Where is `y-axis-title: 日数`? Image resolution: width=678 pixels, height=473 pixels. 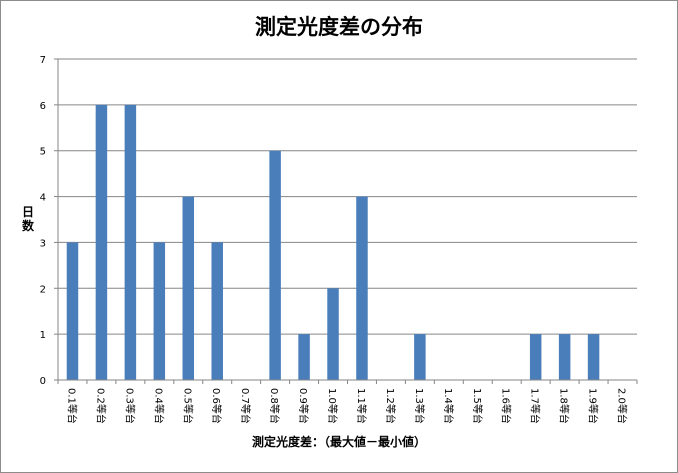
y-axis-title: 日数 is located at coordinates (28, 219).